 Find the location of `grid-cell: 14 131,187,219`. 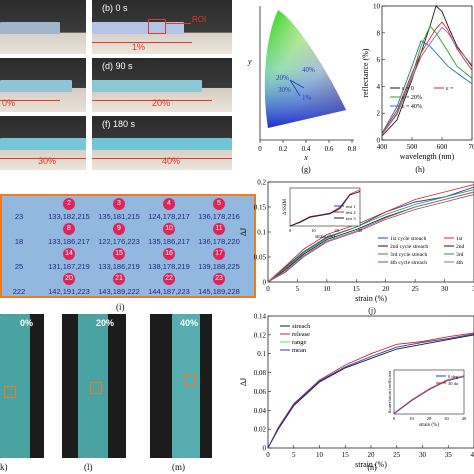

grid-cell: 14 131,187,219 is located at coordinates (69, 263).